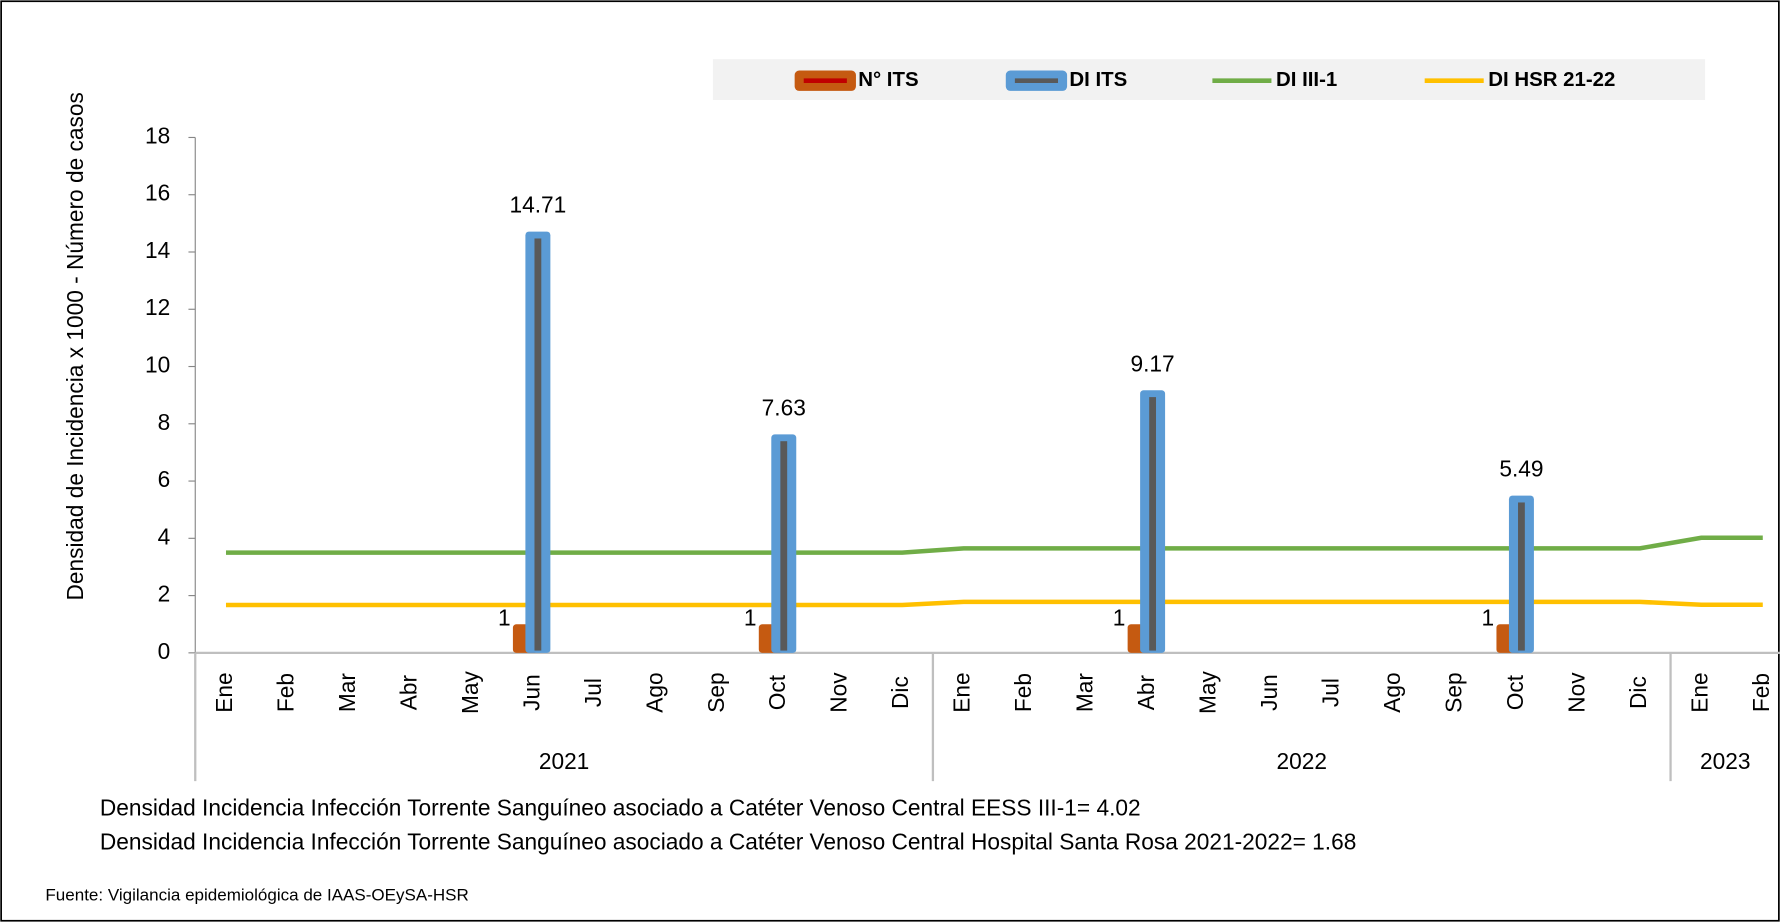  What do you see at coordinates (164, 651) in the screenshot?
I see `y-tick-label: 0` at bounding box center [164, 651].